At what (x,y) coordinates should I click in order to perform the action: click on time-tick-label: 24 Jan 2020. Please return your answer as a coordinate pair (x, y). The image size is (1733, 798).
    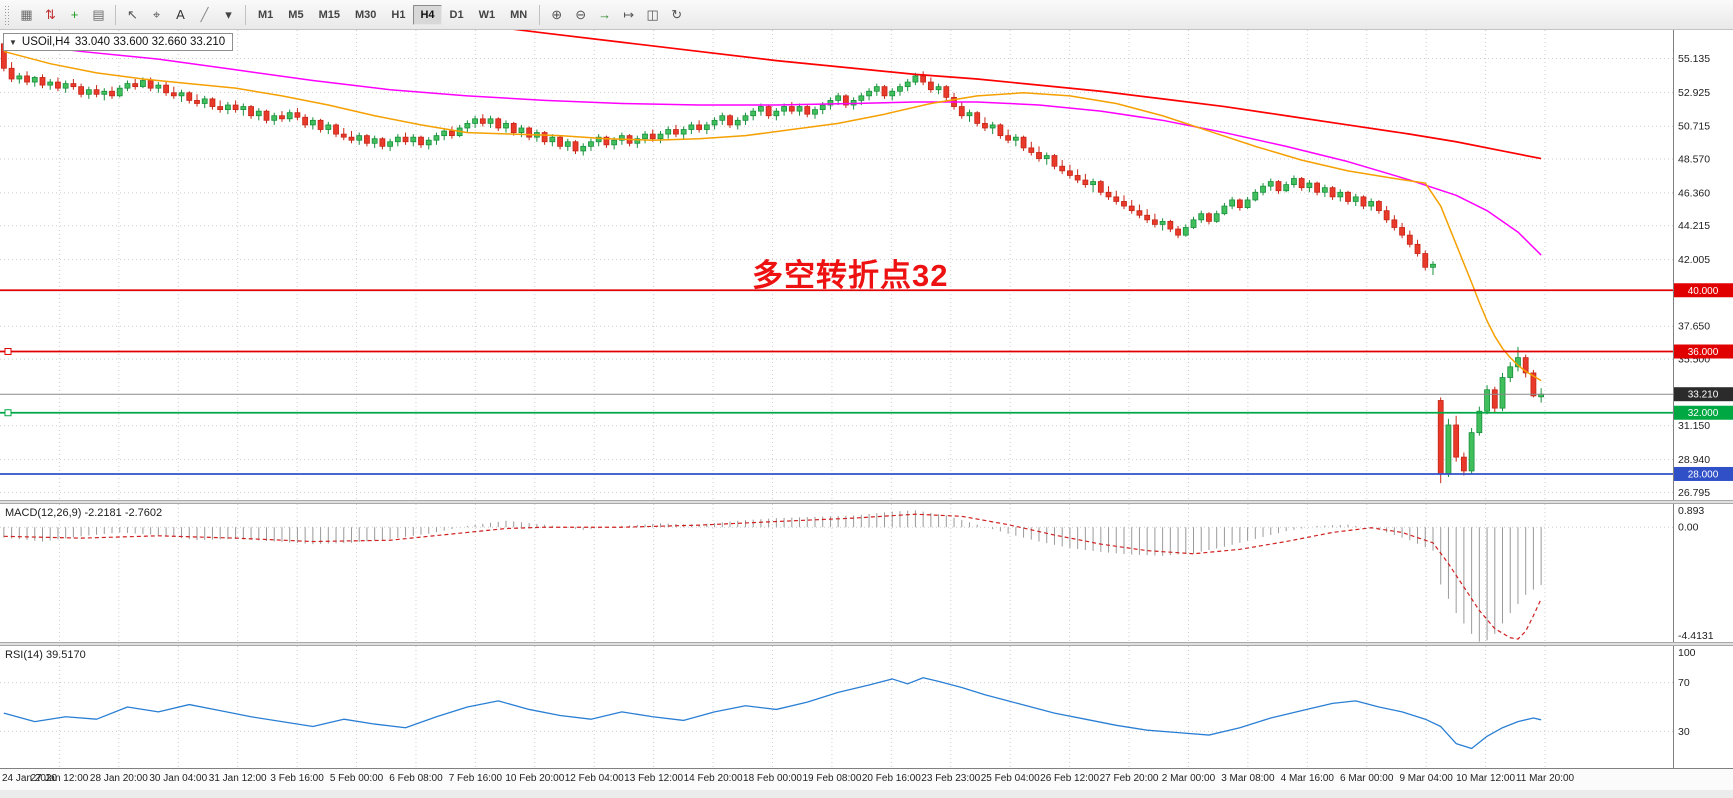
    Looking at the image, I should click on (30, 778).